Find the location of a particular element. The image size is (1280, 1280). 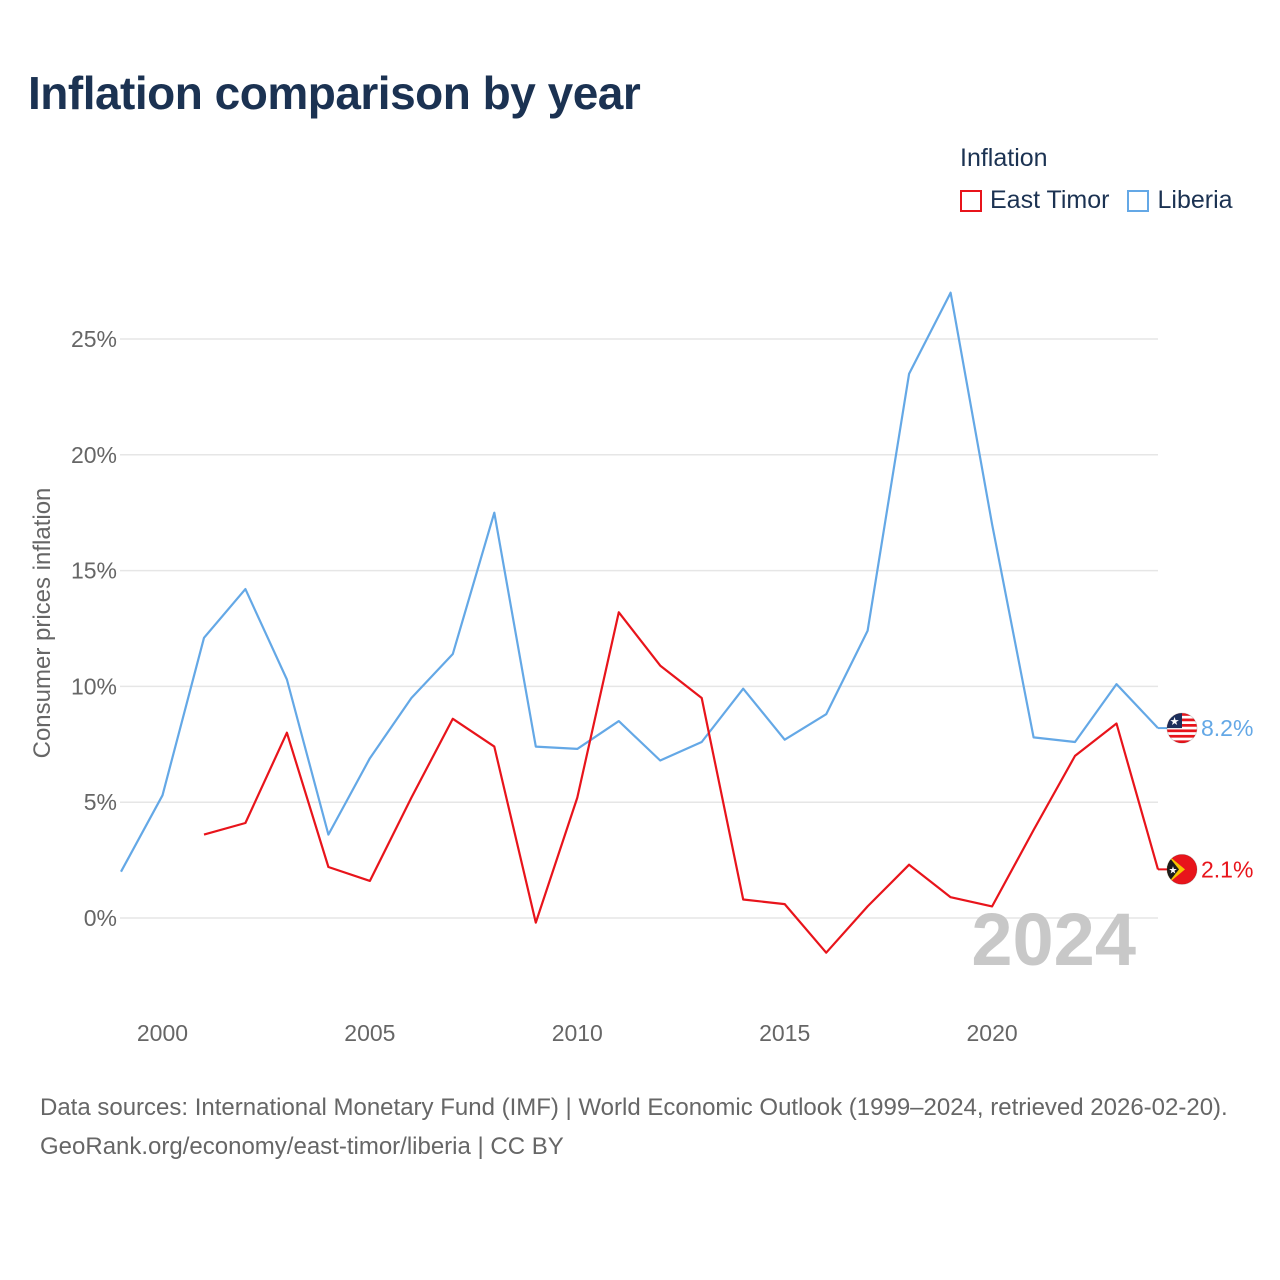

x-tick-label: 2005 is located at coordinates (369, 1033).